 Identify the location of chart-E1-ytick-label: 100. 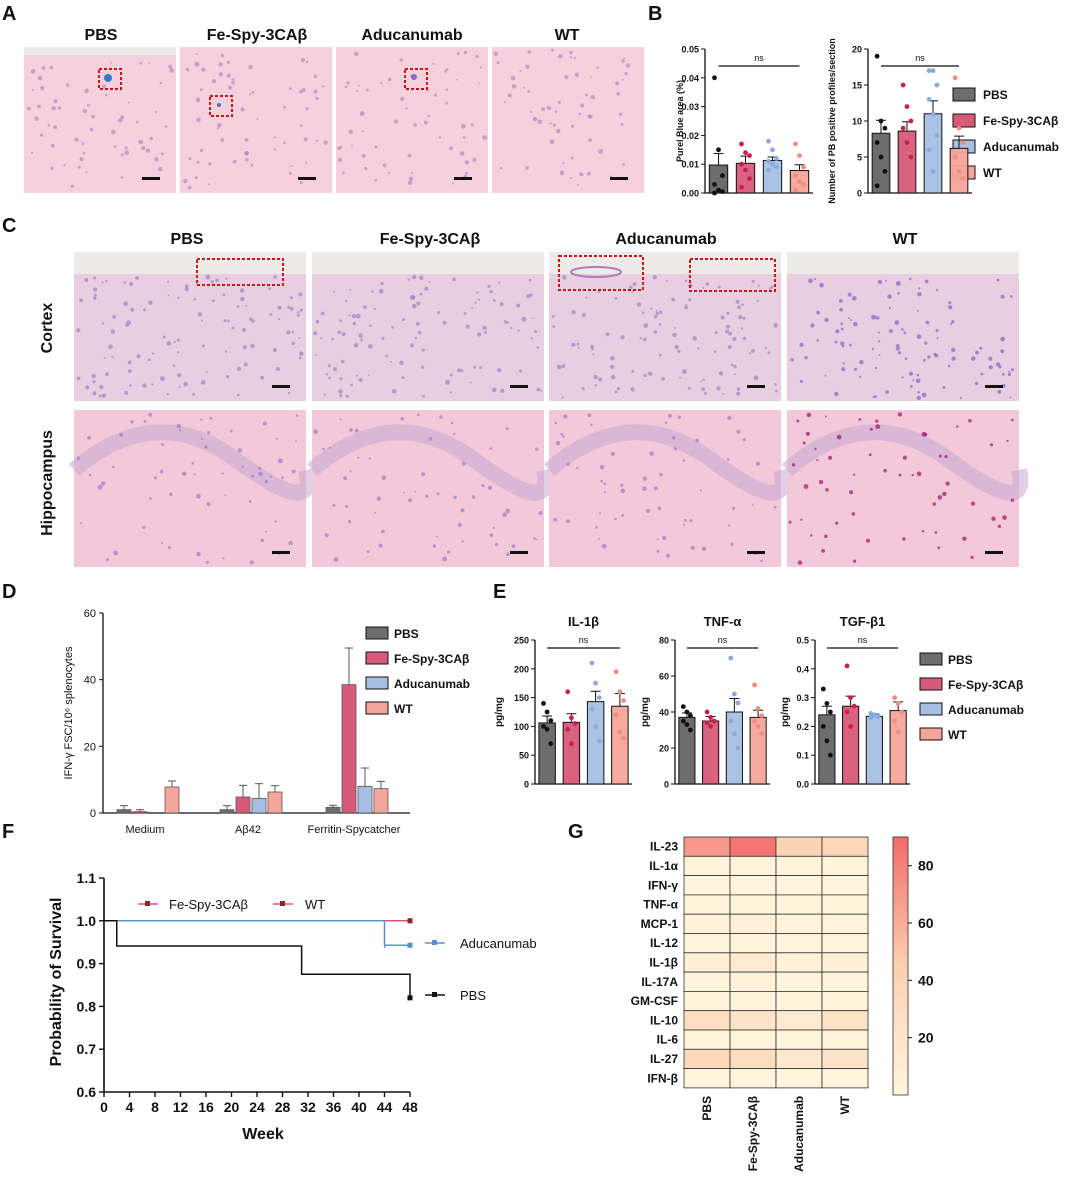
(521, 727).